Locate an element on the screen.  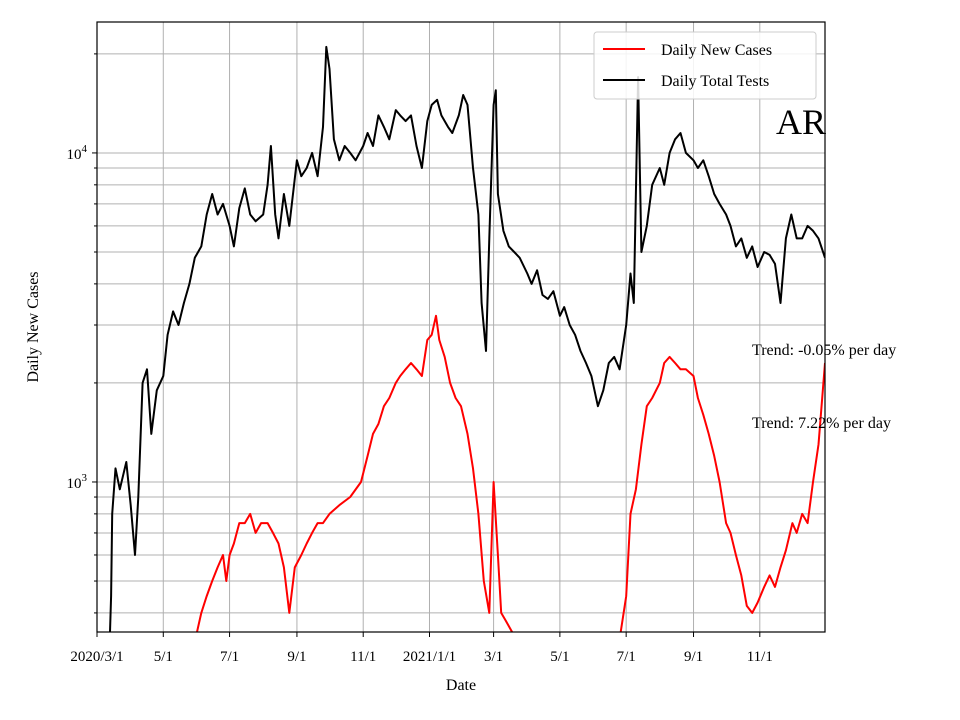
legend: Daily New Cases Daily Total Tests is located at coordinates (705, 65).